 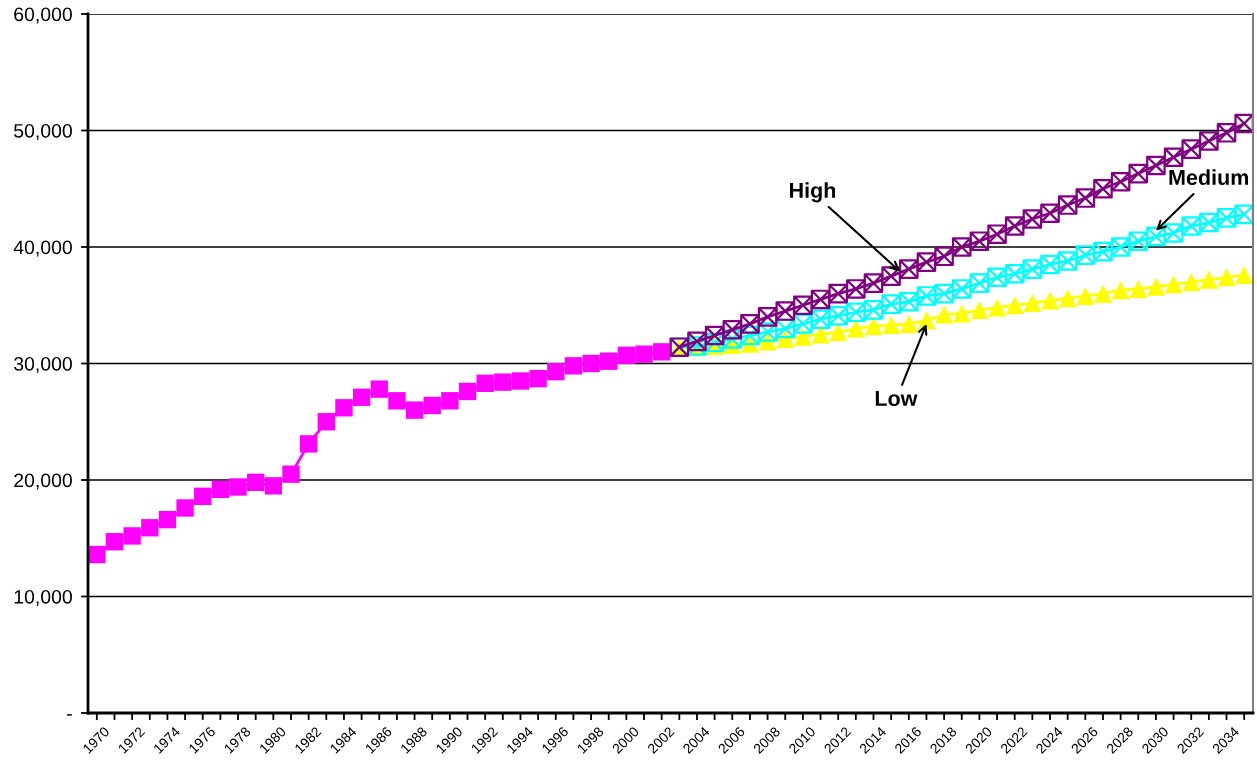 What do you see at coordinates (813, 192) in the screenshot?
I see `annotation: High` at bounding box center [813, 192].